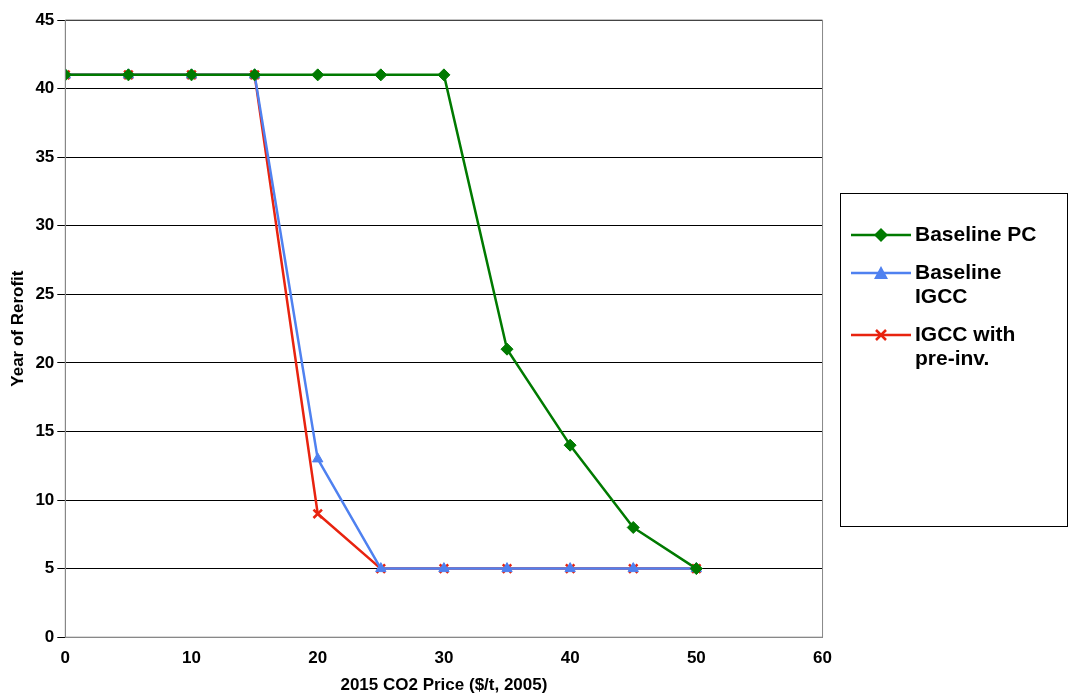 This screenshot has width=1070, height=700. Describe the element at coordinates (65, 658) in the screenshot. I see `x-tick-label: 0` at that location.